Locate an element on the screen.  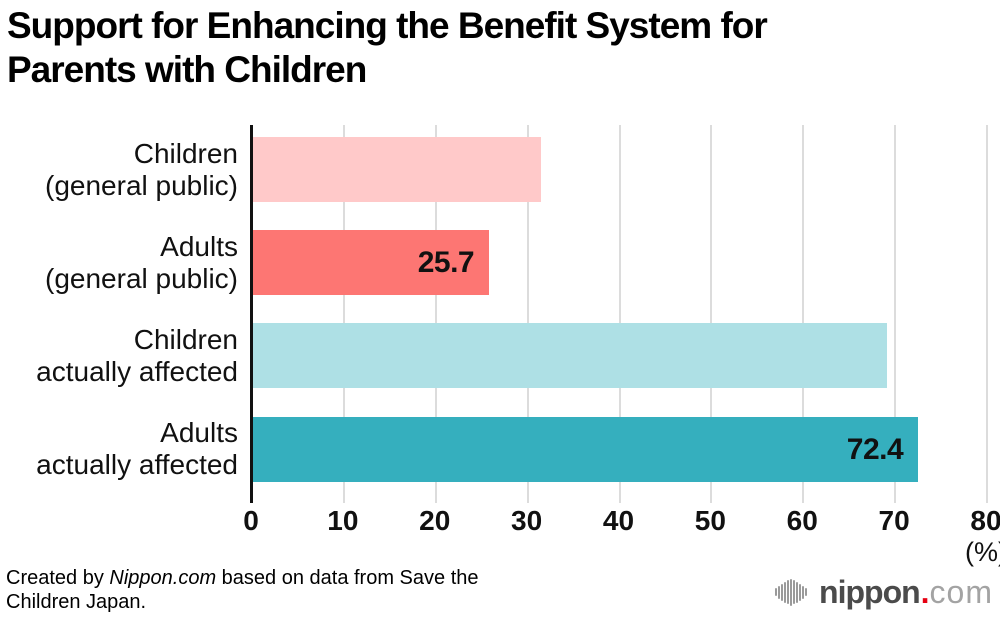
credit-prefix: Created by is located at coordinates (58, 578).